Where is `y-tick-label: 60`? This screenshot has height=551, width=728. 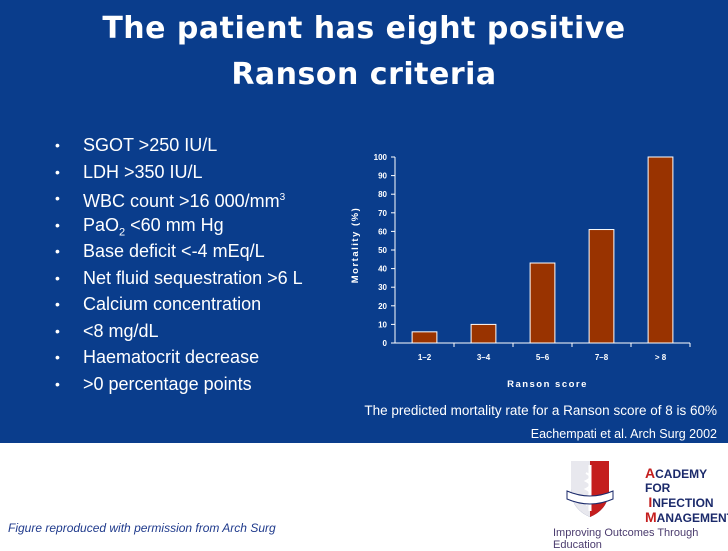
y-tick-label: 60 is located at coordinates (382, 231).